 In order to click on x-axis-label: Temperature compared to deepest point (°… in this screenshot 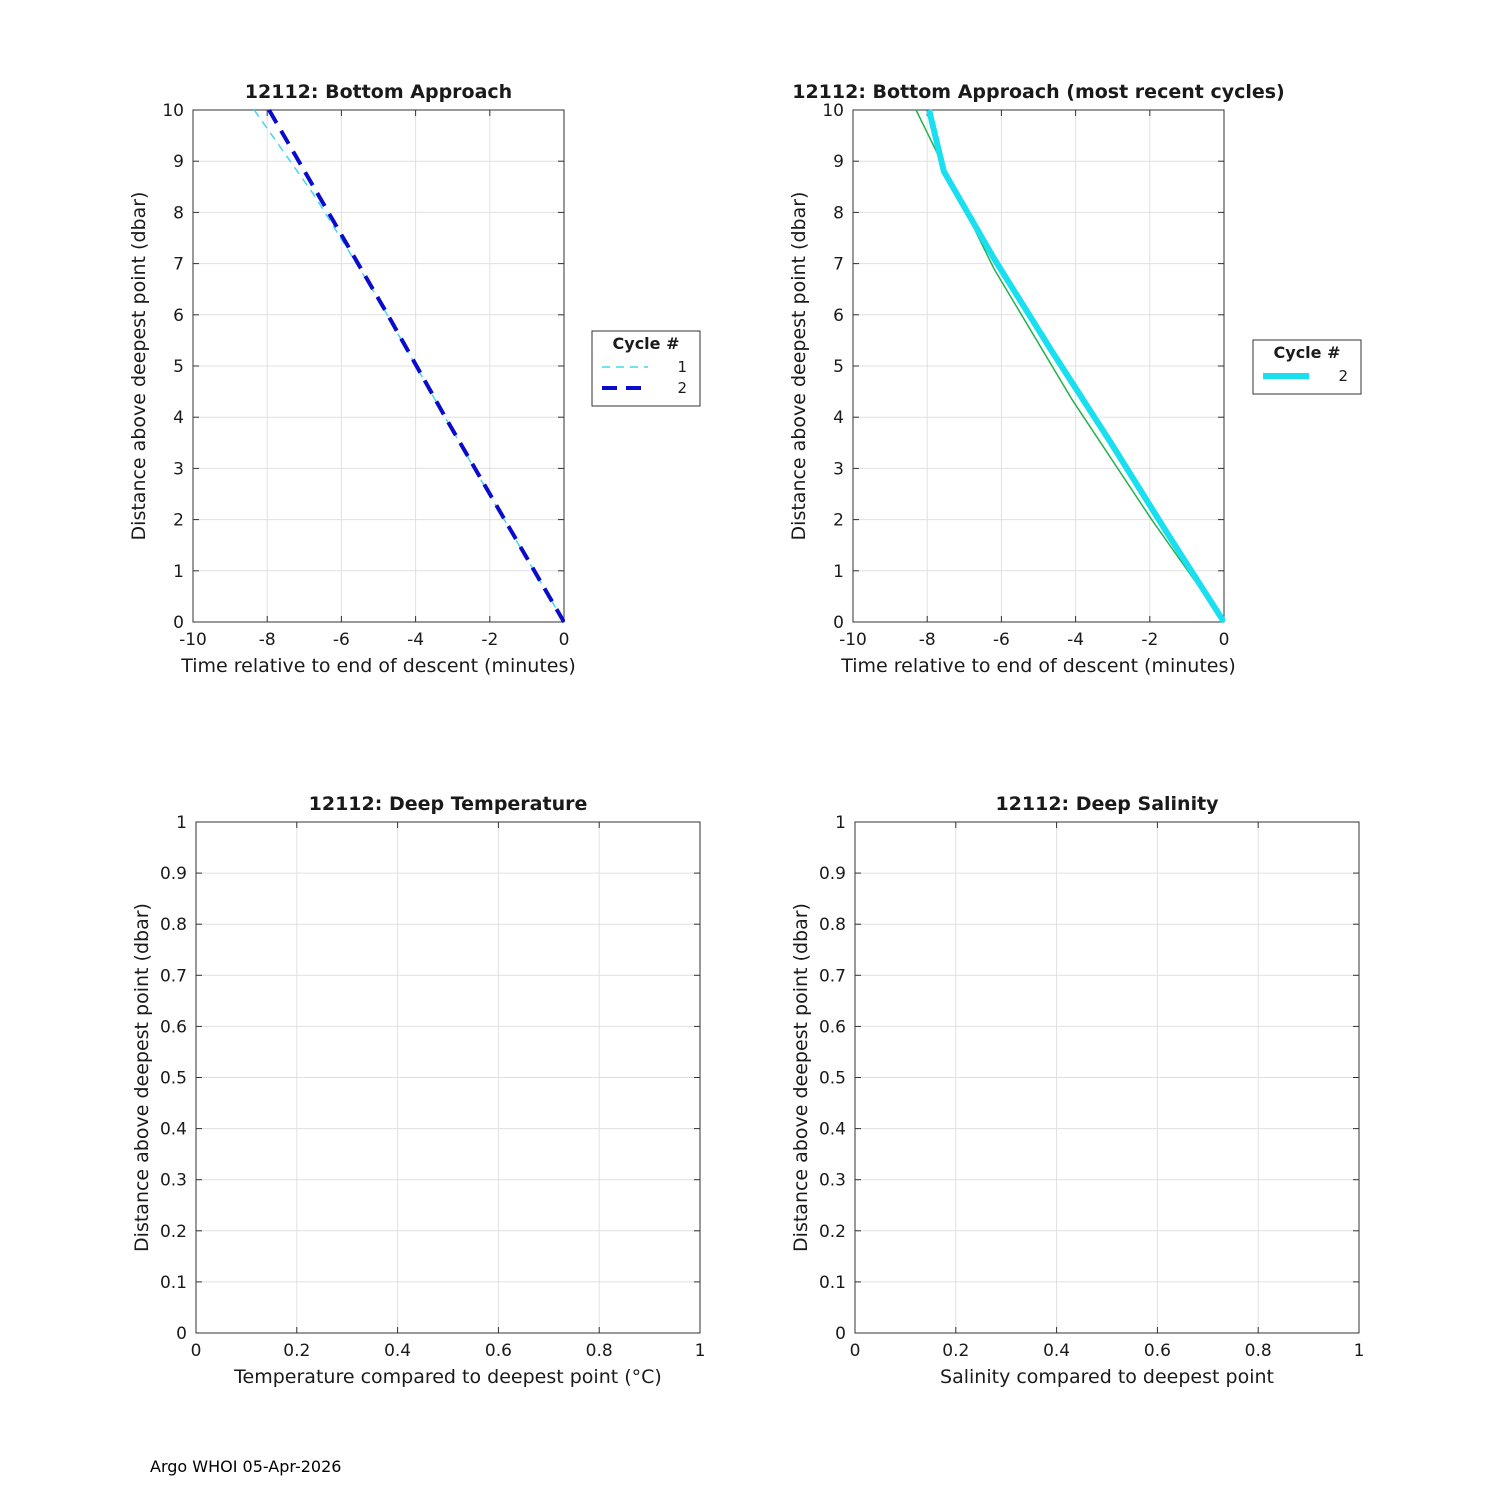, I will do `click(447, 1377)`.